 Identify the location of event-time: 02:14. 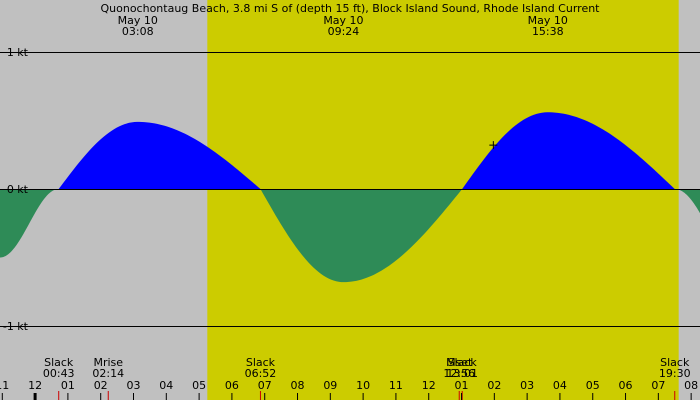
(108, 373).